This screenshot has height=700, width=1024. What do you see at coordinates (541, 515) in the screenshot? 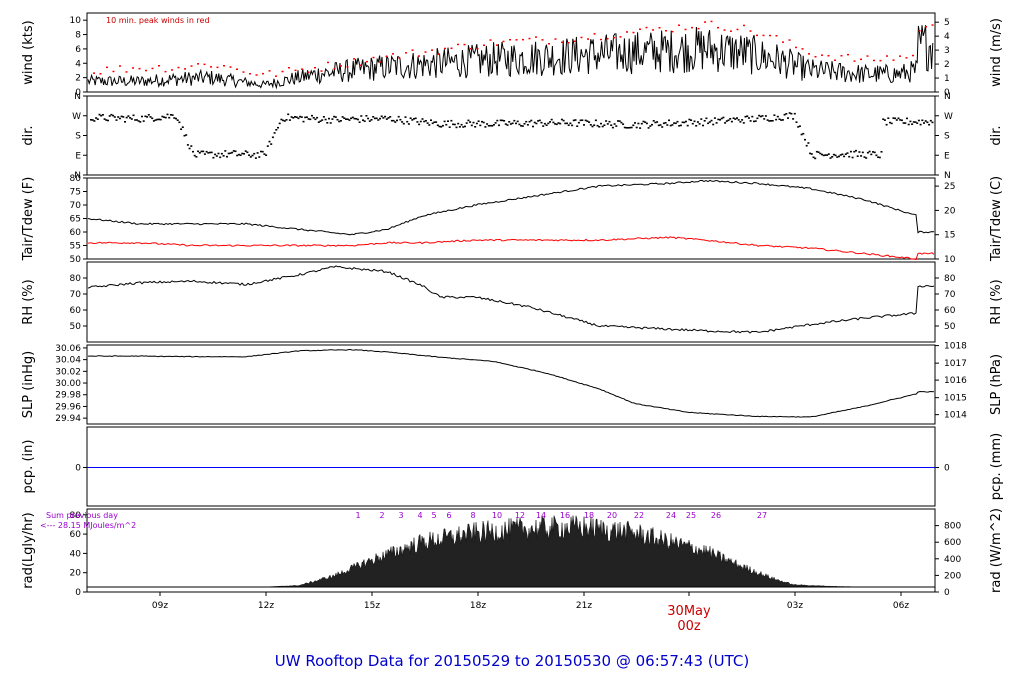
I see `hour-marker: 14` at bounding box center [541, 515].